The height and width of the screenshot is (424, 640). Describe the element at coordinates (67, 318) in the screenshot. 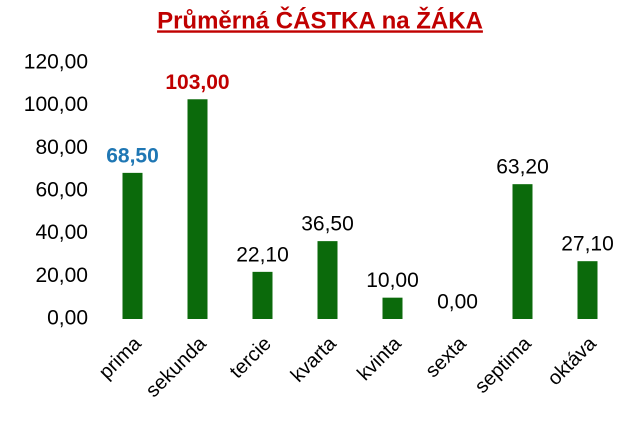

I see `y-tick-label: 0,00` at that location.